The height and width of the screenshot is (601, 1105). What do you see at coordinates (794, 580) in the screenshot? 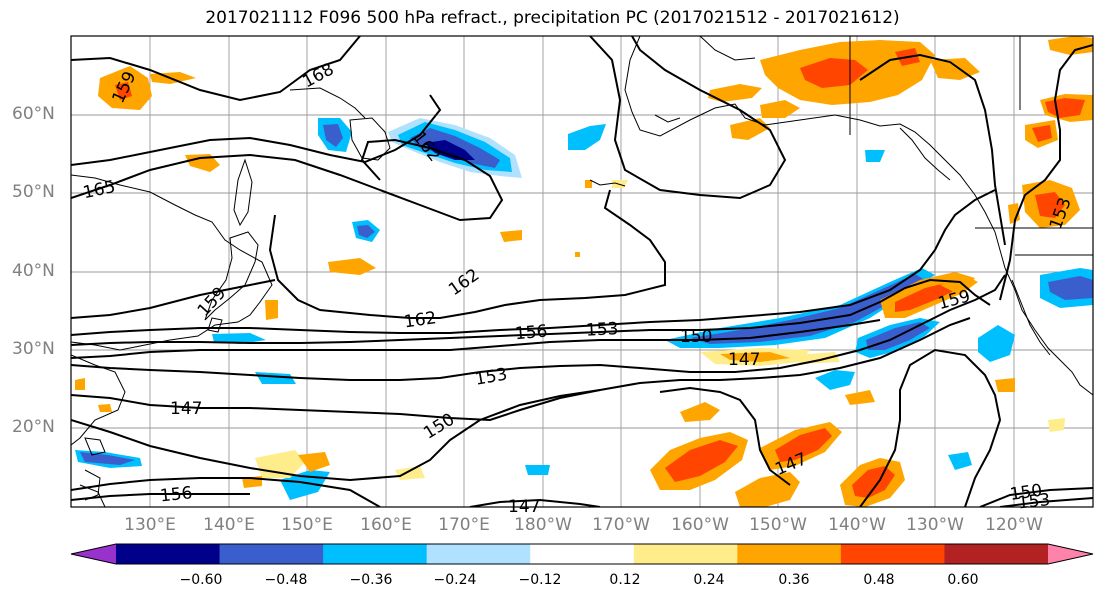
I see `colorbar-tick-label: 0.36` at bounding box center [794, 580].